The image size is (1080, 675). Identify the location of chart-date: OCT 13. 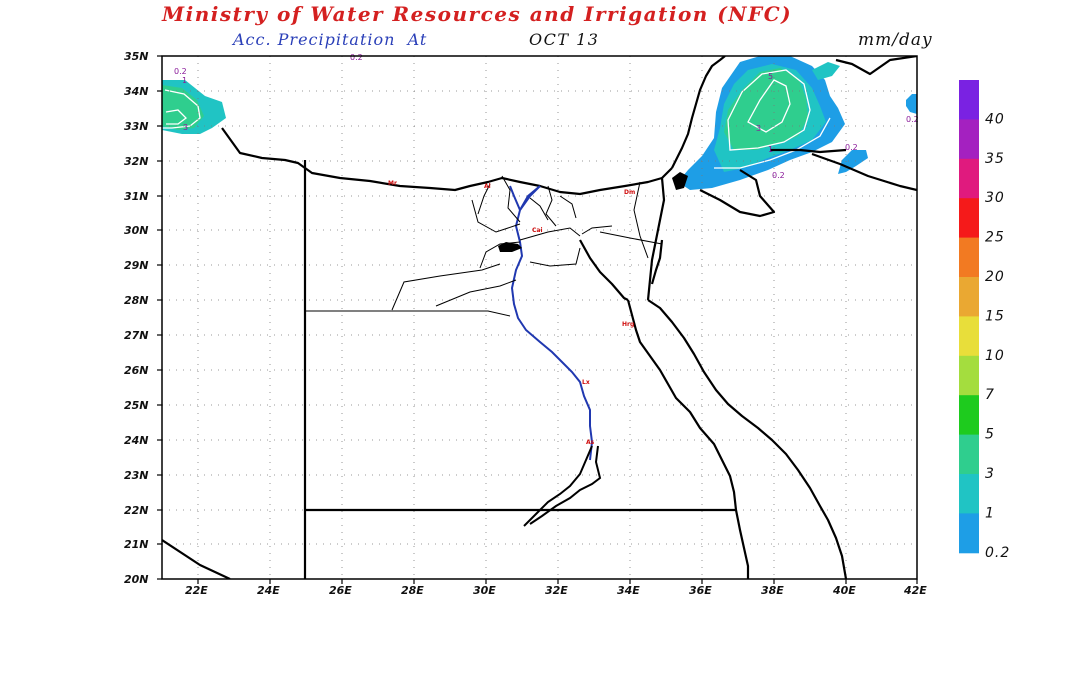
(564, 39).